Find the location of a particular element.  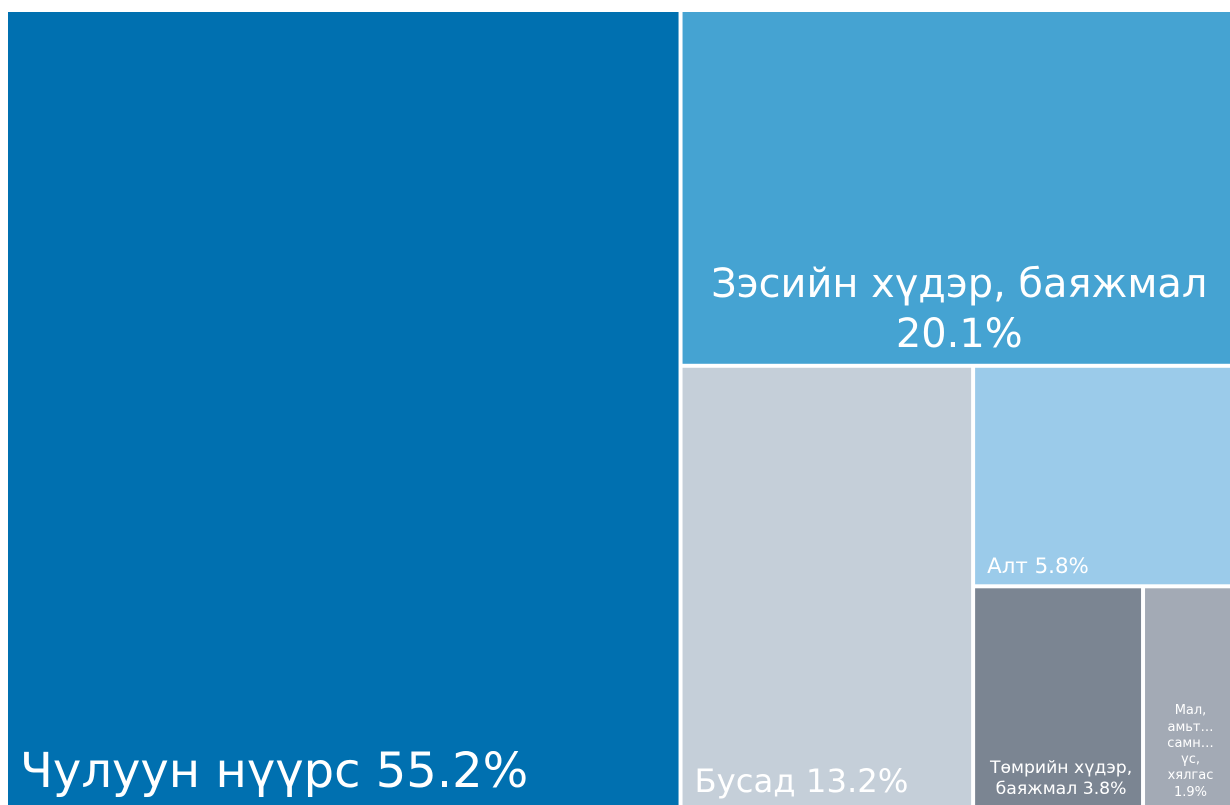

category-label: Чулуун нүүрс is located at coordinates (190, 771).